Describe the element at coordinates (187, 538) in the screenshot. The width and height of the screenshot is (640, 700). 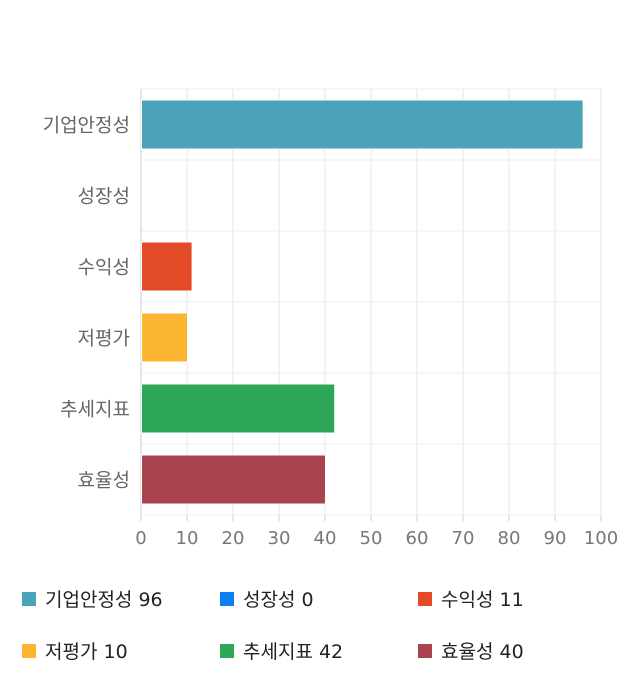
I see `x-tick-label: 10` at that location.